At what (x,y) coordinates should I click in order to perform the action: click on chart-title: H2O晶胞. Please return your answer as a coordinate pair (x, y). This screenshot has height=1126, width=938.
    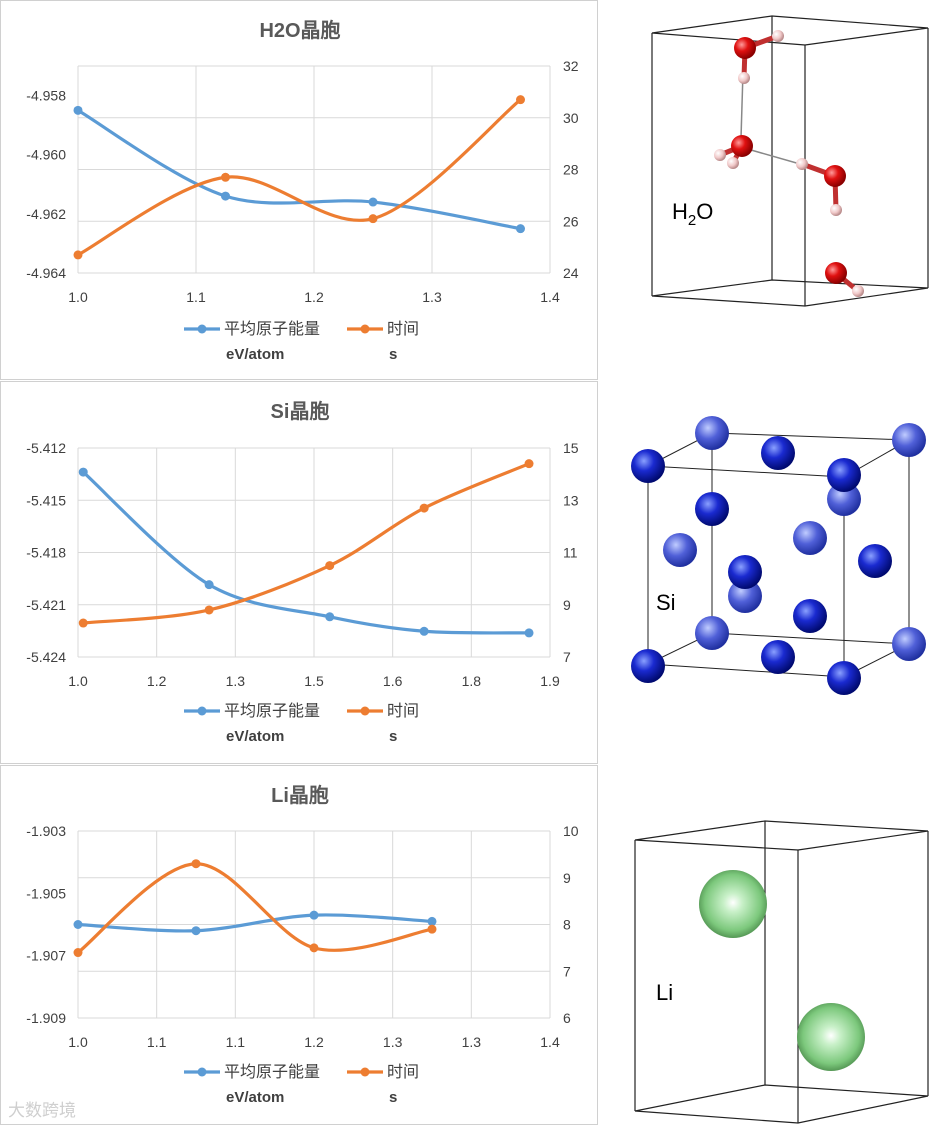
    Looking at the image, I should click on (299, 30).